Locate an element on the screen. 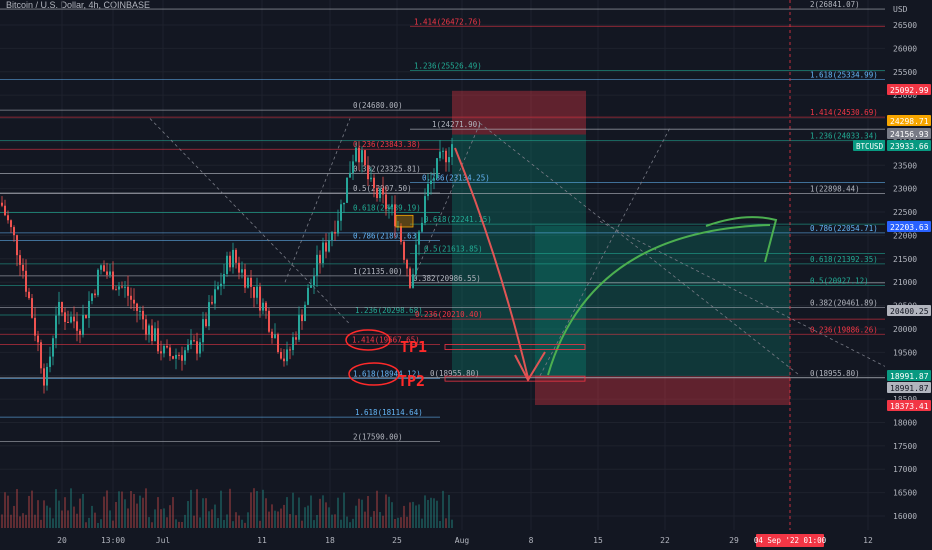 Image resolution: width=932 pixels, height=550 pixels. price-badge-label: 18373.41 is located at coordinates (909, 406).